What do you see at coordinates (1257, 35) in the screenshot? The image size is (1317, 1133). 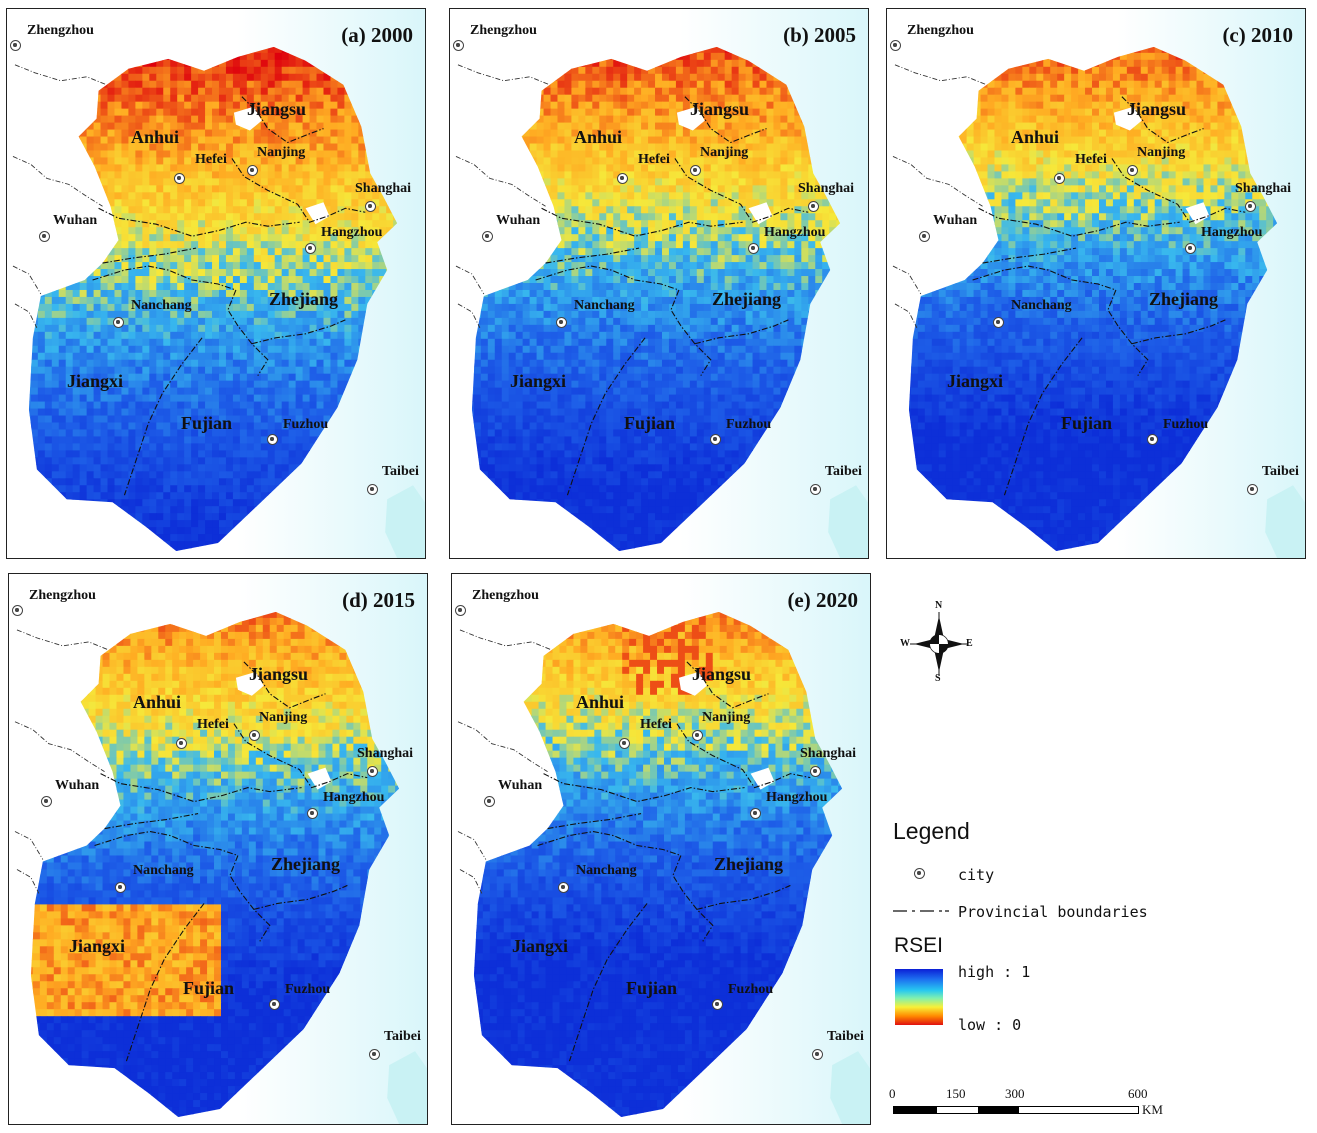 I see `panel-title: (c) 2010` at bounding box center [1257, 35].